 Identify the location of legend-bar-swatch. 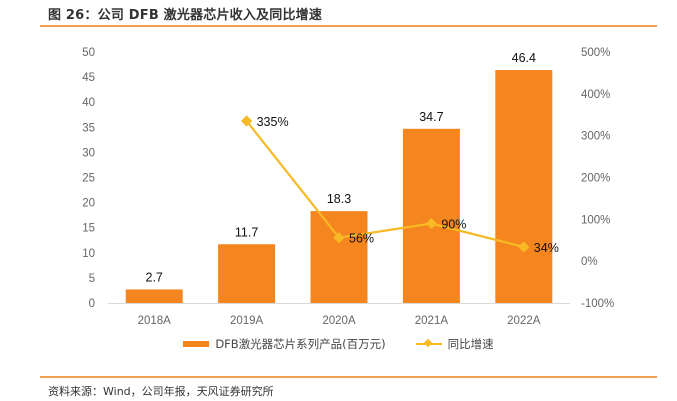
(196, 344).